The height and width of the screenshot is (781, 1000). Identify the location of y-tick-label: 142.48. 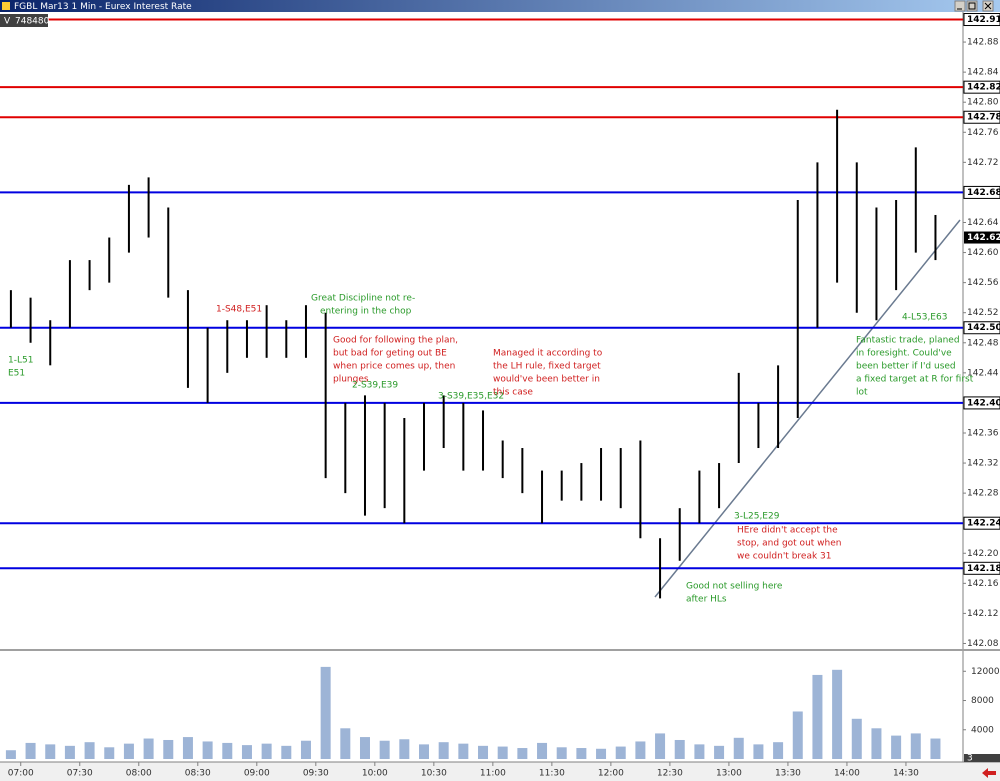
(983, 343).